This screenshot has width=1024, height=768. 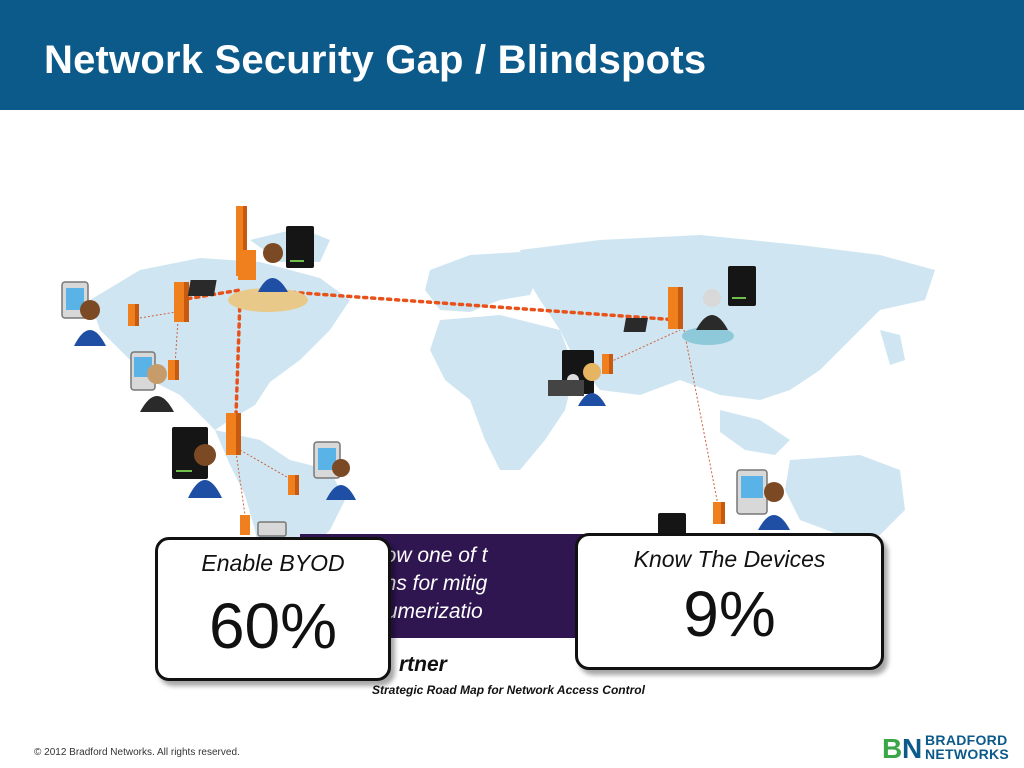 I want to click on callout-enable-byod: Enable BYOD 60%, so click(x=273, y=609).